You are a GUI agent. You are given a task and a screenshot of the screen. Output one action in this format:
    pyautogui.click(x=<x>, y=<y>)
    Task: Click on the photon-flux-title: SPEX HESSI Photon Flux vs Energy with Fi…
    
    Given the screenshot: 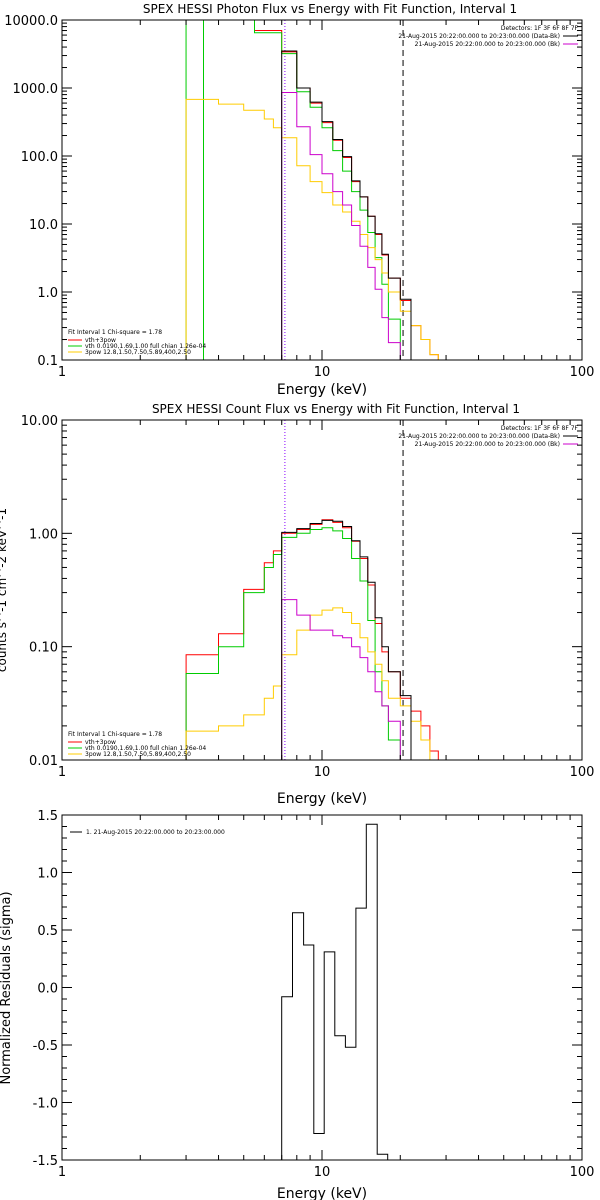 What is the action you would take?
    pyautogui.click(x=330, y=9)
    